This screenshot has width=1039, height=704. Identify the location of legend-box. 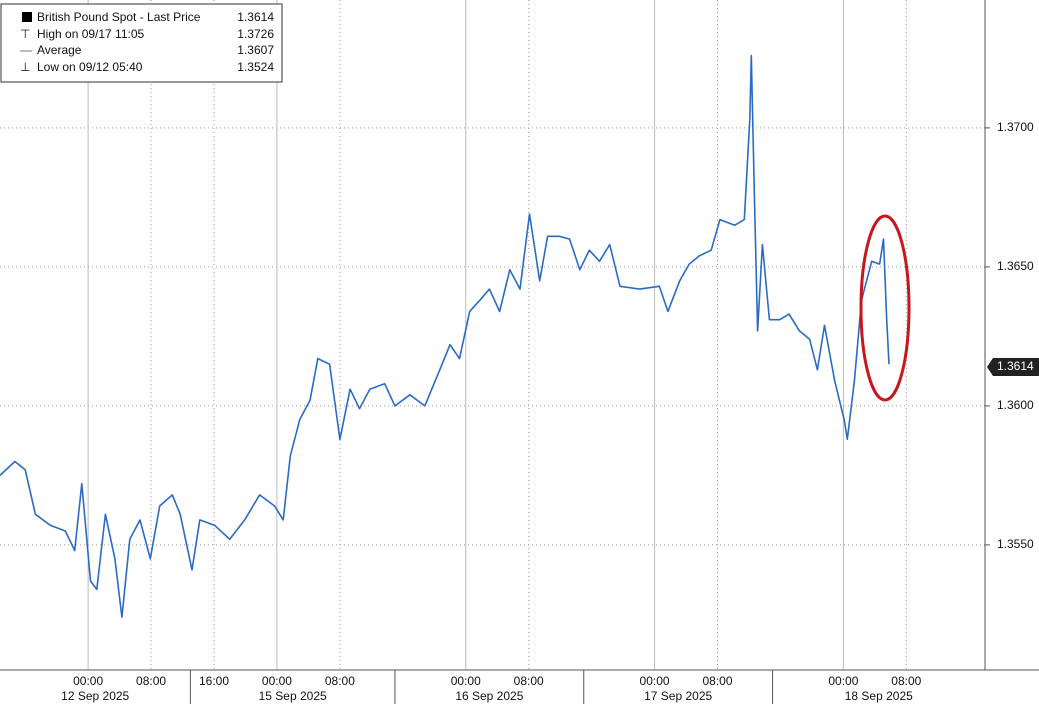
(141, 43).